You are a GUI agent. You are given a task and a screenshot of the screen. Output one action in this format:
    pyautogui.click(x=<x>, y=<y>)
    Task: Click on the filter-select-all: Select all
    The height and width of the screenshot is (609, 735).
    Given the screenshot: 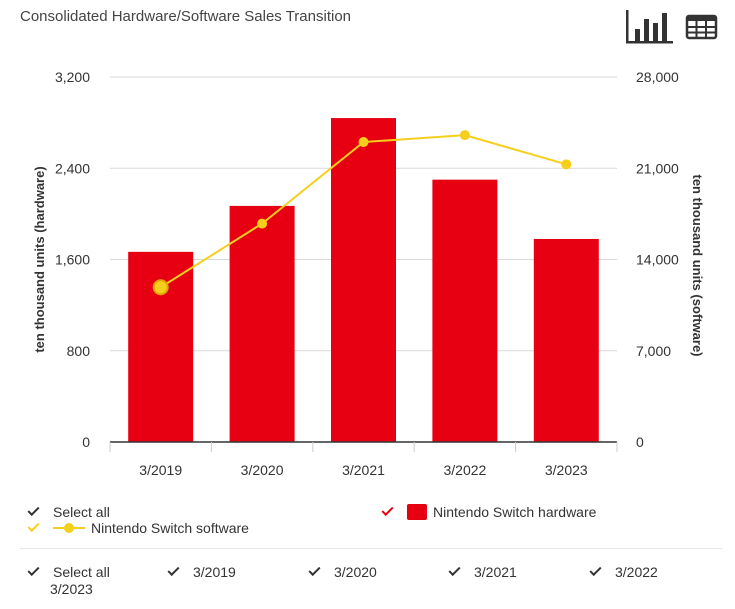 What is the action you would take?
    pyautogui.click(x=68, y=571)
    